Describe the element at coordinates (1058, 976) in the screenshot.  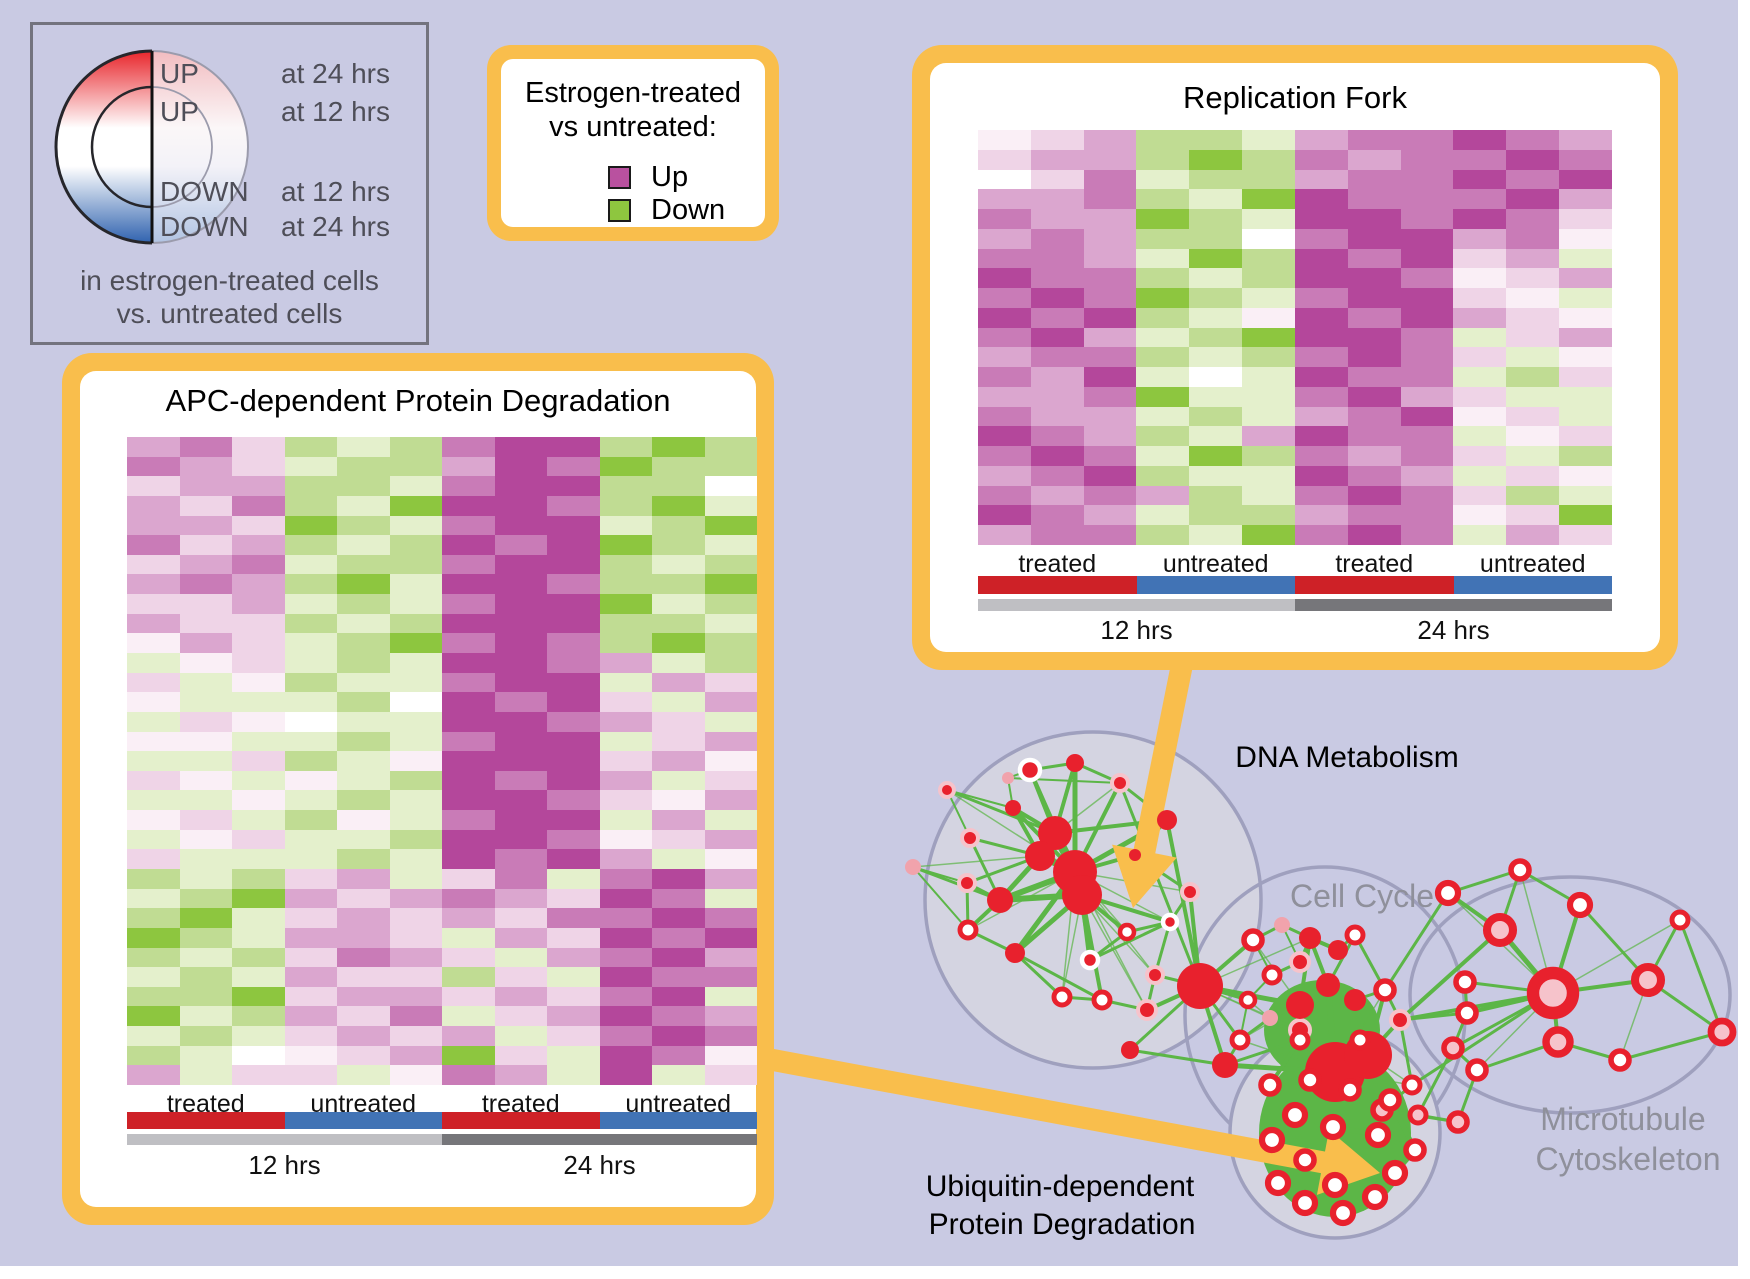
I see `network-edge` at that location.